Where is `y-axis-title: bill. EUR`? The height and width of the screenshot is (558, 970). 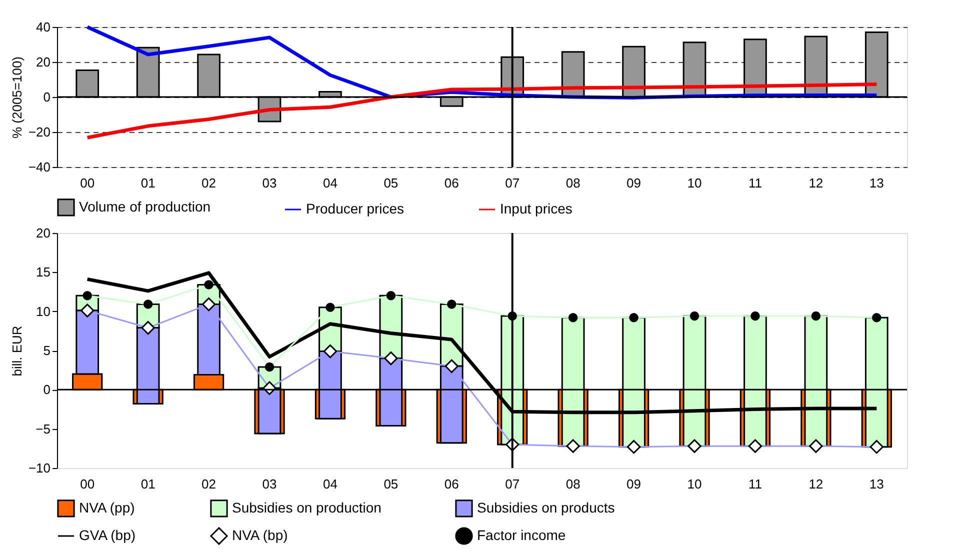
y-axis-title: bill. EUR is located at coordinates (16, 351).